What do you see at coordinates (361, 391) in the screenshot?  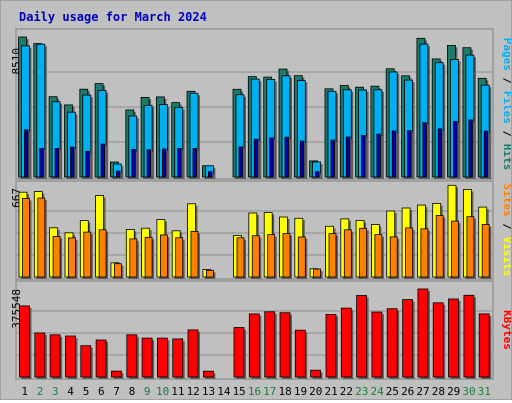 I see `x-tick-label: 23` at bounding box center [361, 391].